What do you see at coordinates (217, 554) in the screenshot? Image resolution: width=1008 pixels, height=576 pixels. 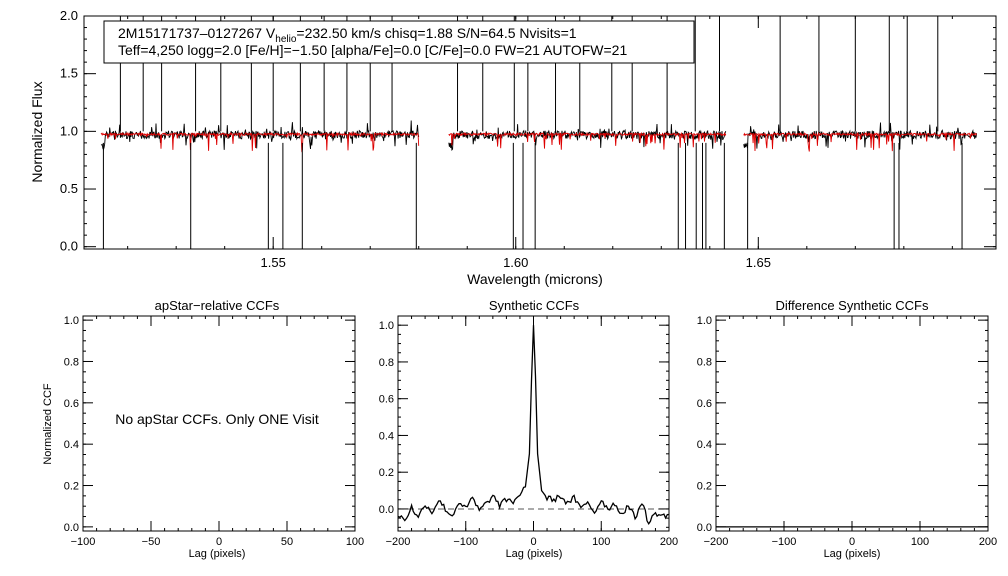 I see `apstar-ccf-x-axis-title: Lag (pixels)` at bounding box center [217, 554].